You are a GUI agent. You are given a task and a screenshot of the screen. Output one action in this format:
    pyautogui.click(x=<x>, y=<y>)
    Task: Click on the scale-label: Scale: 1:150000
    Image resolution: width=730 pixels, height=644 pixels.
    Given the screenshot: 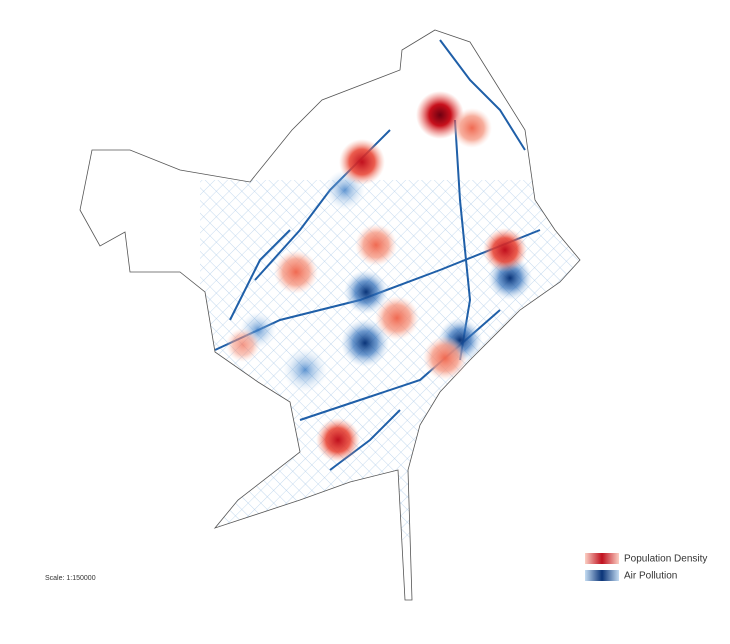 What is the action you would take?
    pyautogui.click(x=70, y=578)
    